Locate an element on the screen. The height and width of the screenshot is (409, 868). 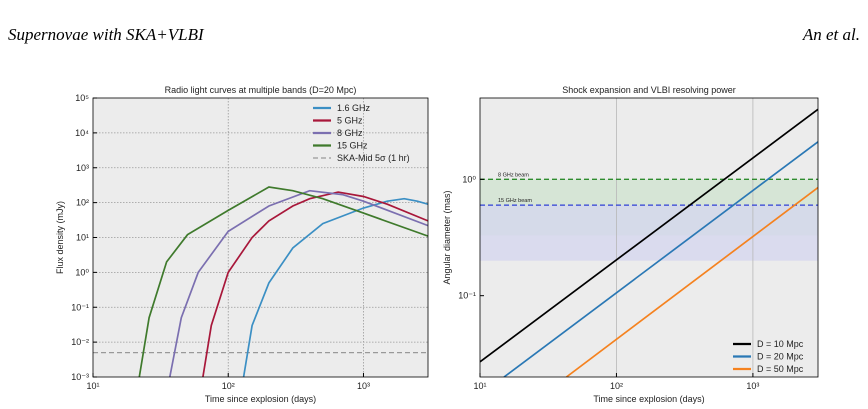
running-authors: An et al. is located at coordinates (831, 34).